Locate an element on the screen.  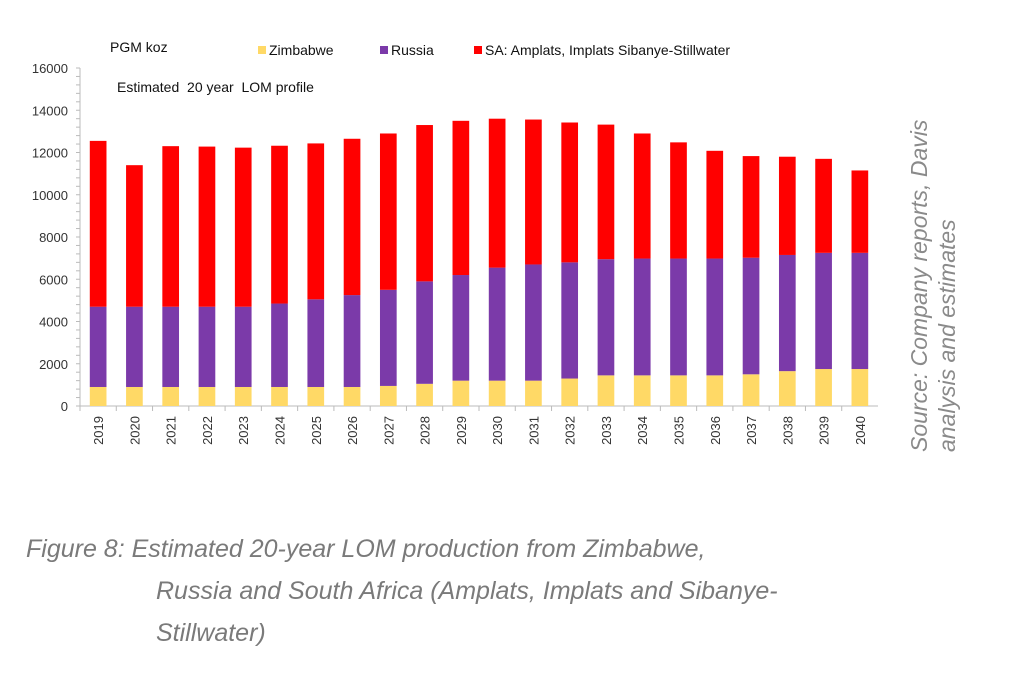
legend-sa: SA: Amplats, Implats Sibanye-Stillwater is located at coordinates (602, 50).